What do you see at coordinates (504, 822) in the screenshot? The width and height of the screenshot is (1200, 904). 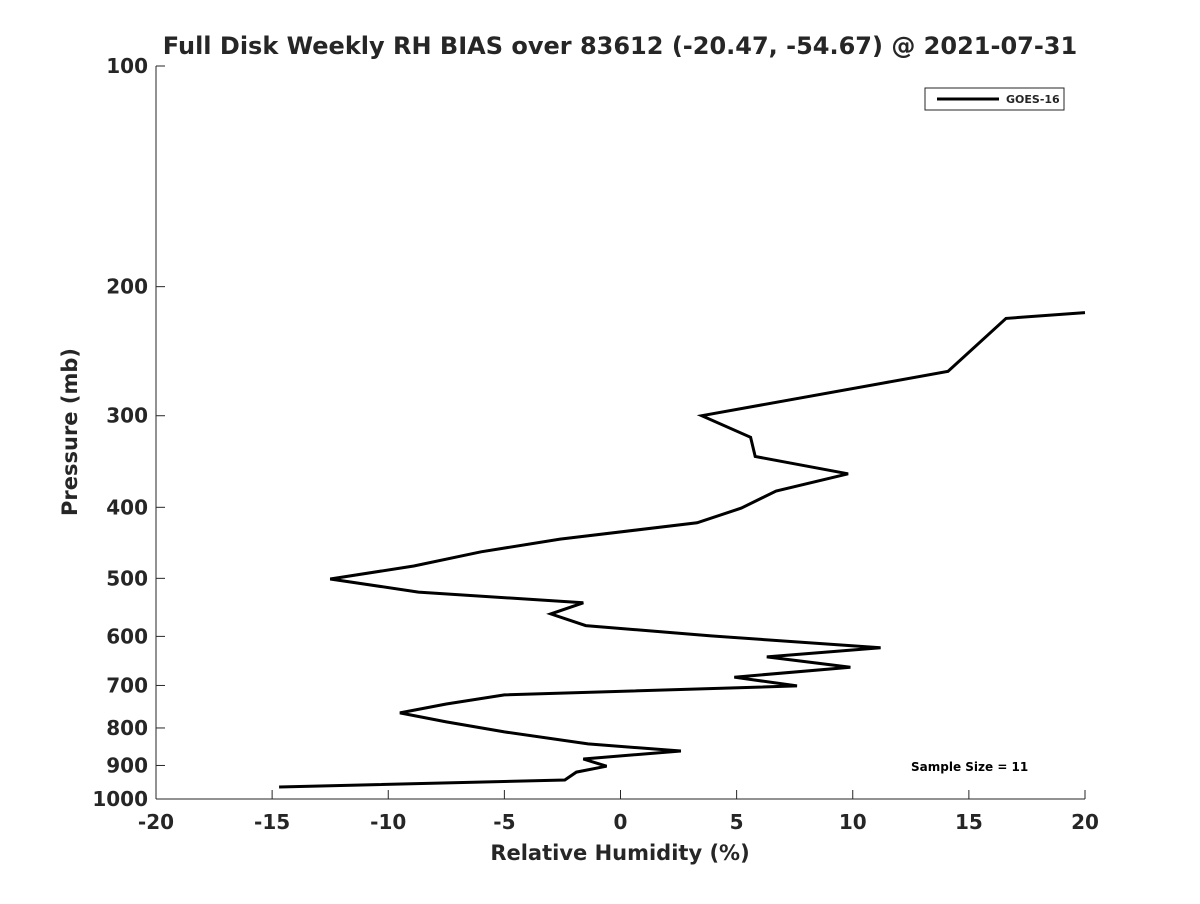 I see `x-tick-label: -5` at bounding box center [504, 822].